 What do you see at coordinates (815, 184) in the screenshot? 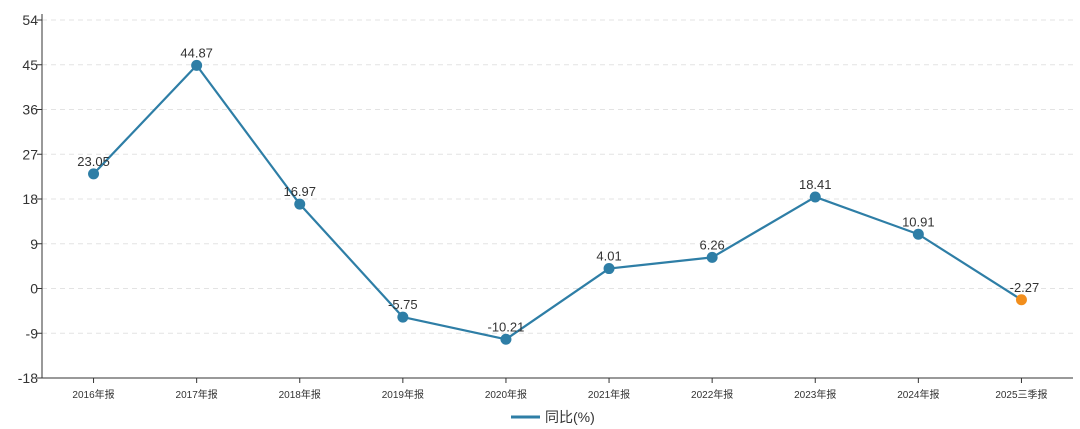
I see `data-label: 18.41` at bounding box center [815, 184].